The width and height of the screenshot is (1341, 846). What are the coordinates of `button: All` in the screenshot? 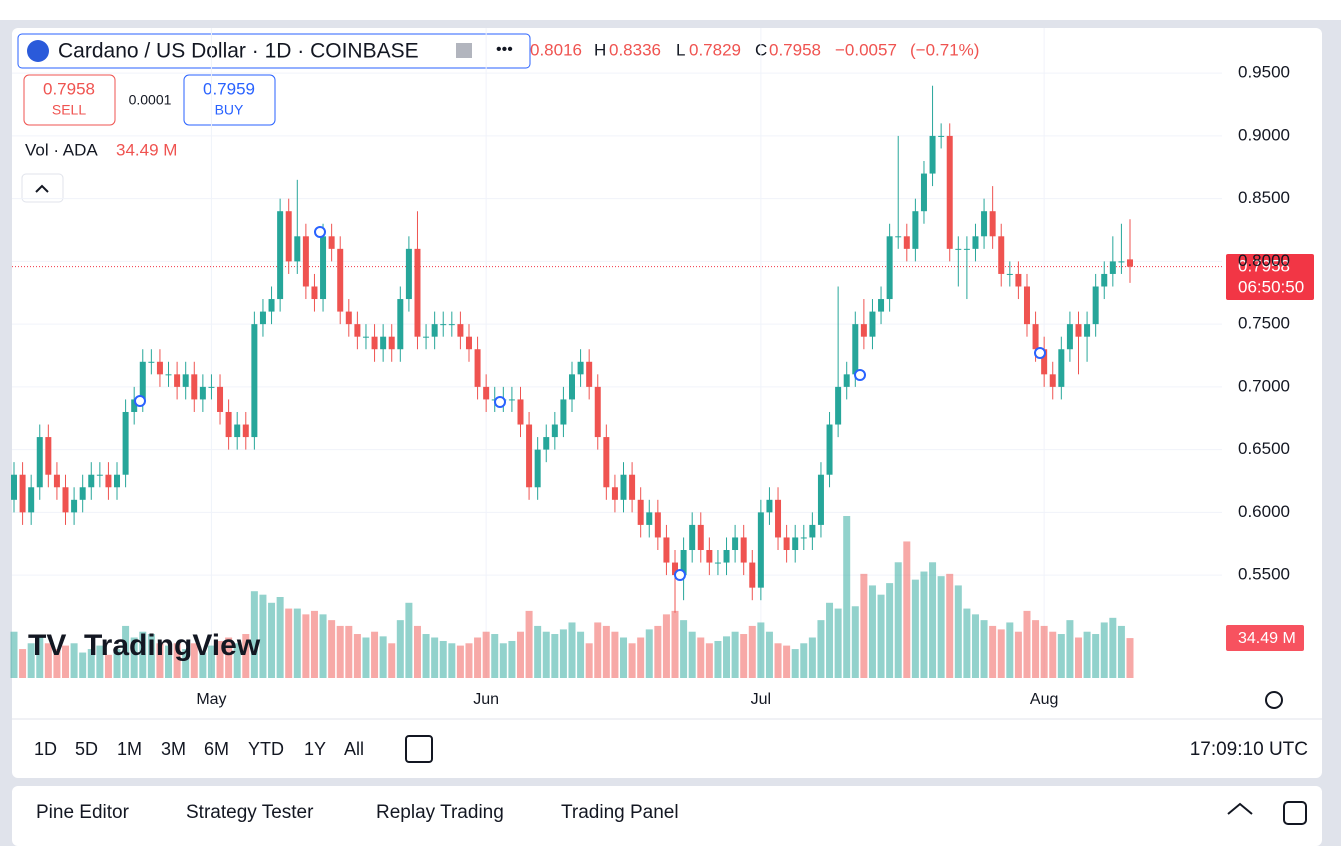 It's located at (354, 749).